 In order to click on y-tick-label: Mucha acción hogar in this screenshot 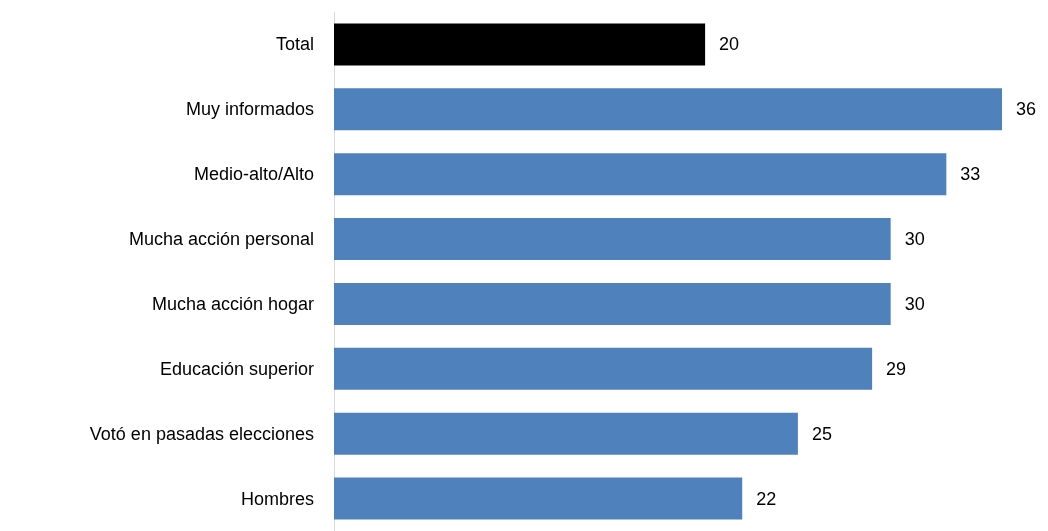, I will do `click(232, 303)`.